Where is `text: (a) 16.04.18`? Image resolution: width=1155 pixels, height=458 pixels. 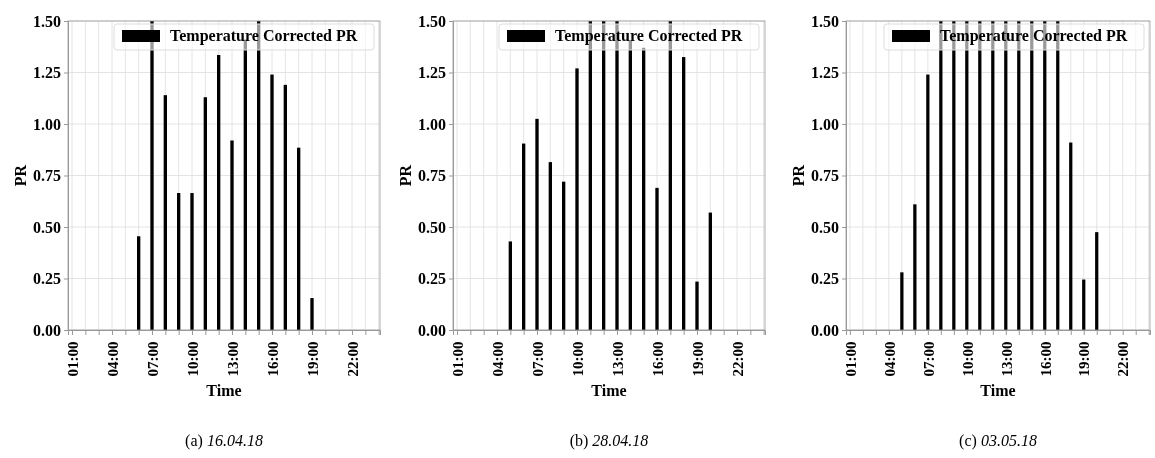 text: (a) 16.04.18 is located at coordinates (224, 441).